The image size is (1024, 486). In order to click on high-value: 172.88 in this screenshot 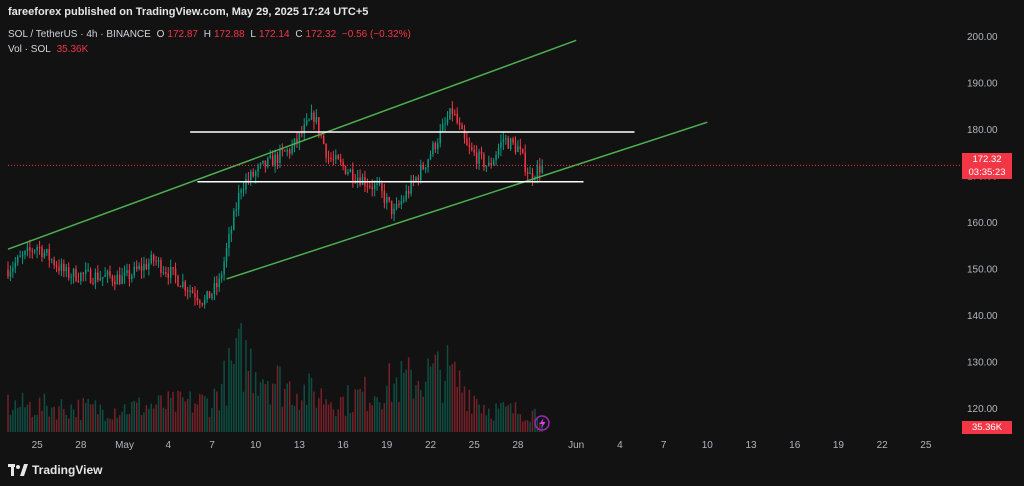, I will do `click(229, 34)`.